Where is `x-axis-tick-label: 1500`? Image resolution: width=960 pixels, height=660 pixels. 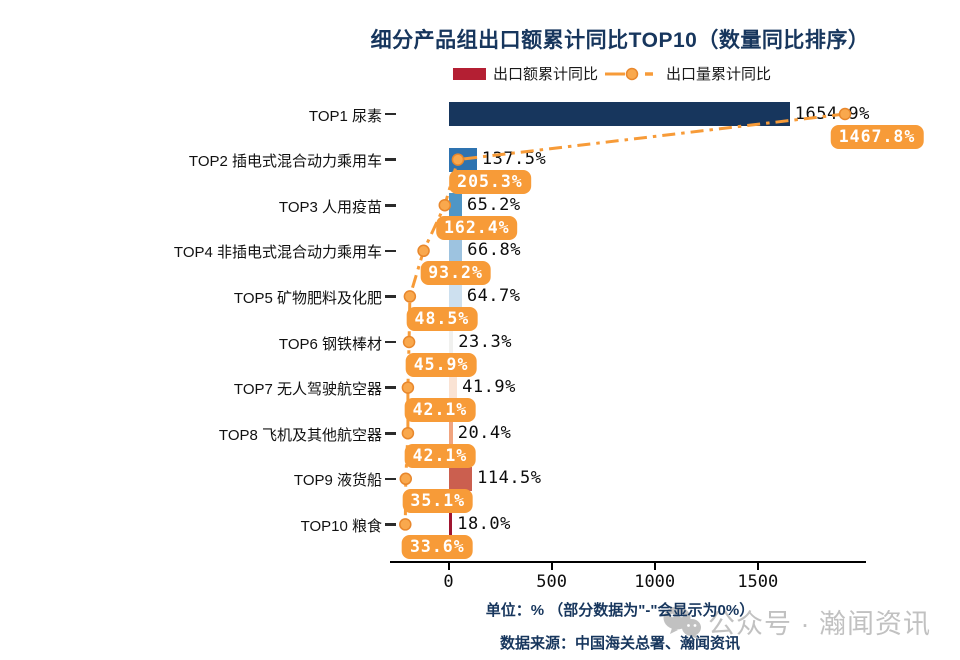
x-axis-tick-label: 1500 is located at coordinates (758, 582).